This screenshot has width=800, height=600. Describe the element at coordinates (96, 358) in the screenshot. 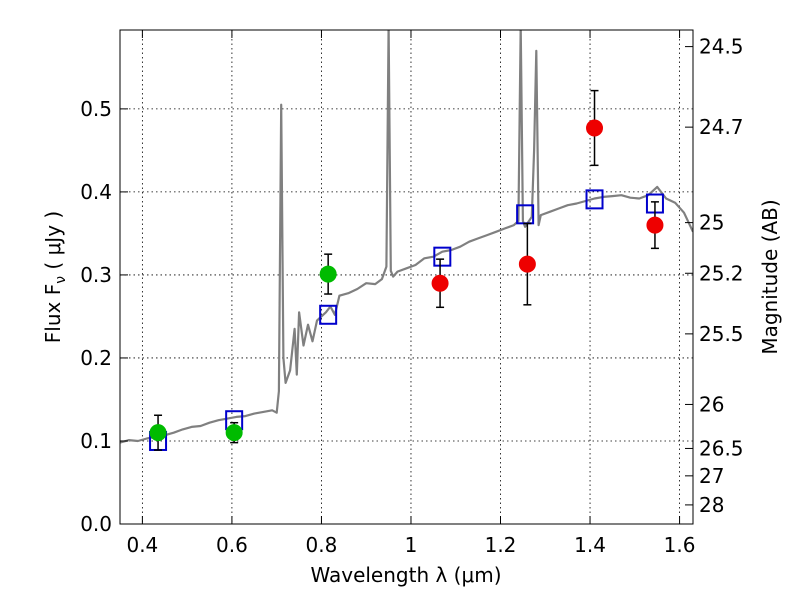

I see `y-tick-label: 0.2` at that location.